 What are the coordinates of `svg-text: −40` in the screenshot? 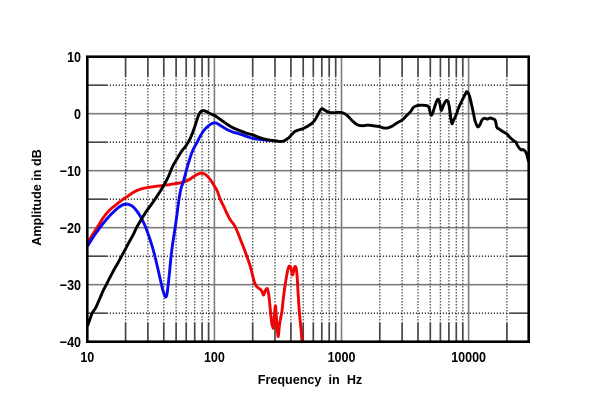 It's located at (70, 342).